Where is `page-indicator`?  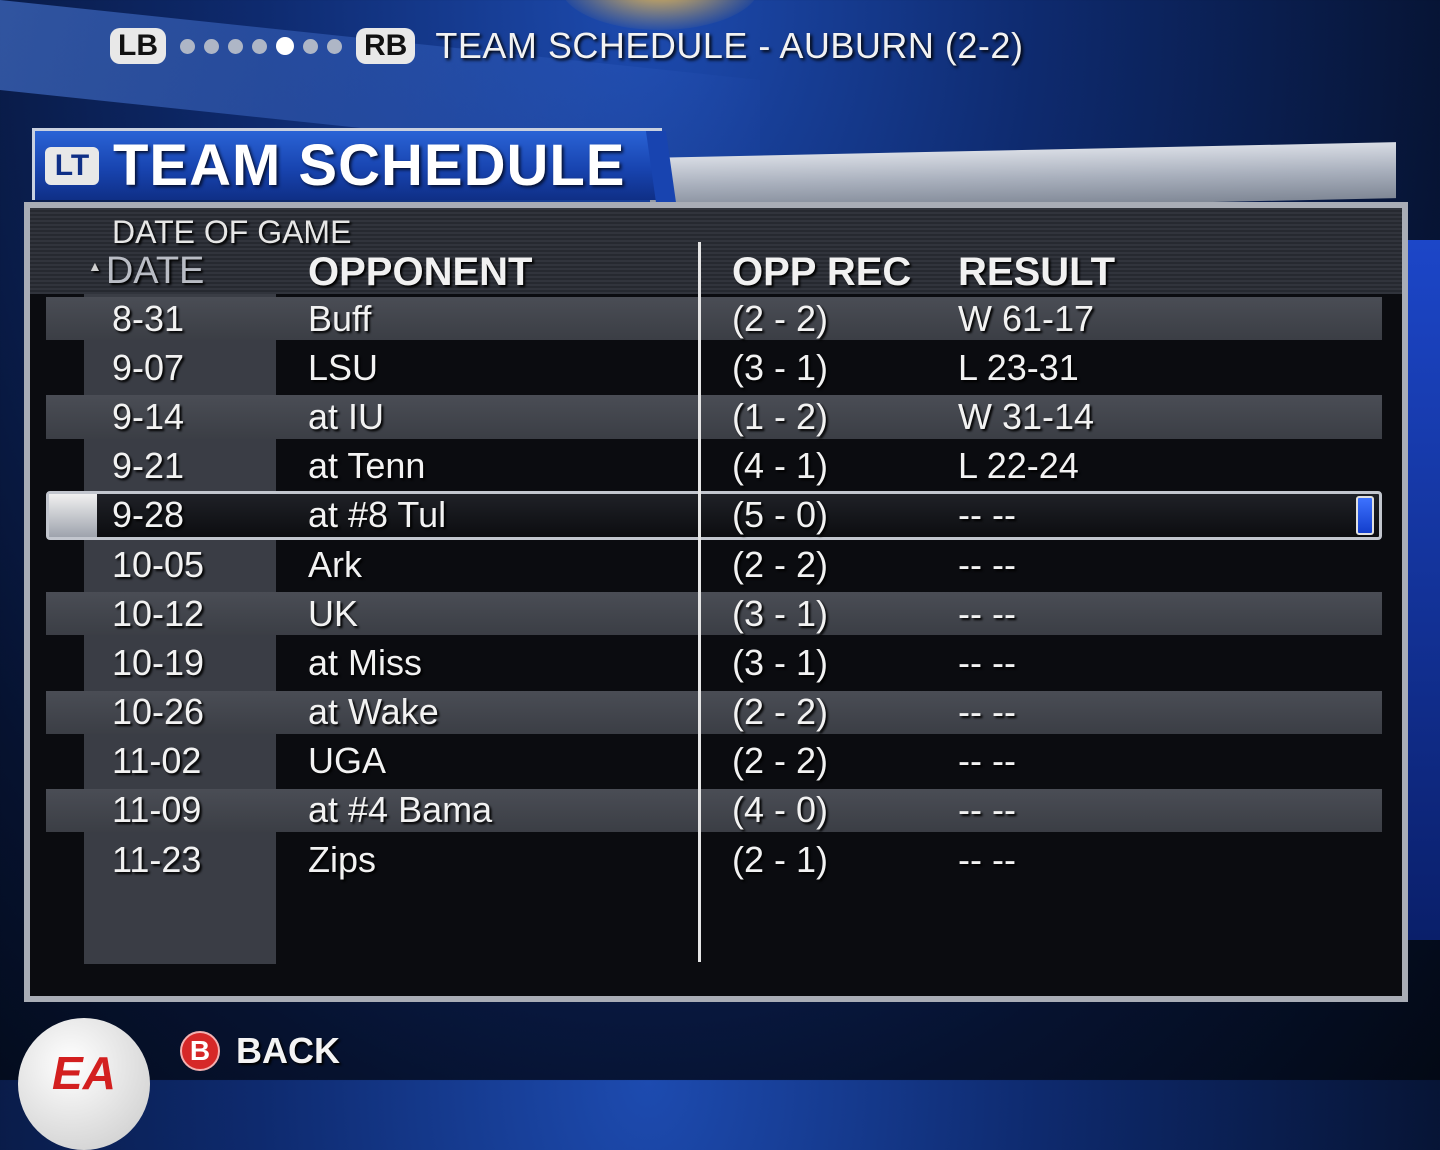
page-indicator is located at coordinates (261, 46).